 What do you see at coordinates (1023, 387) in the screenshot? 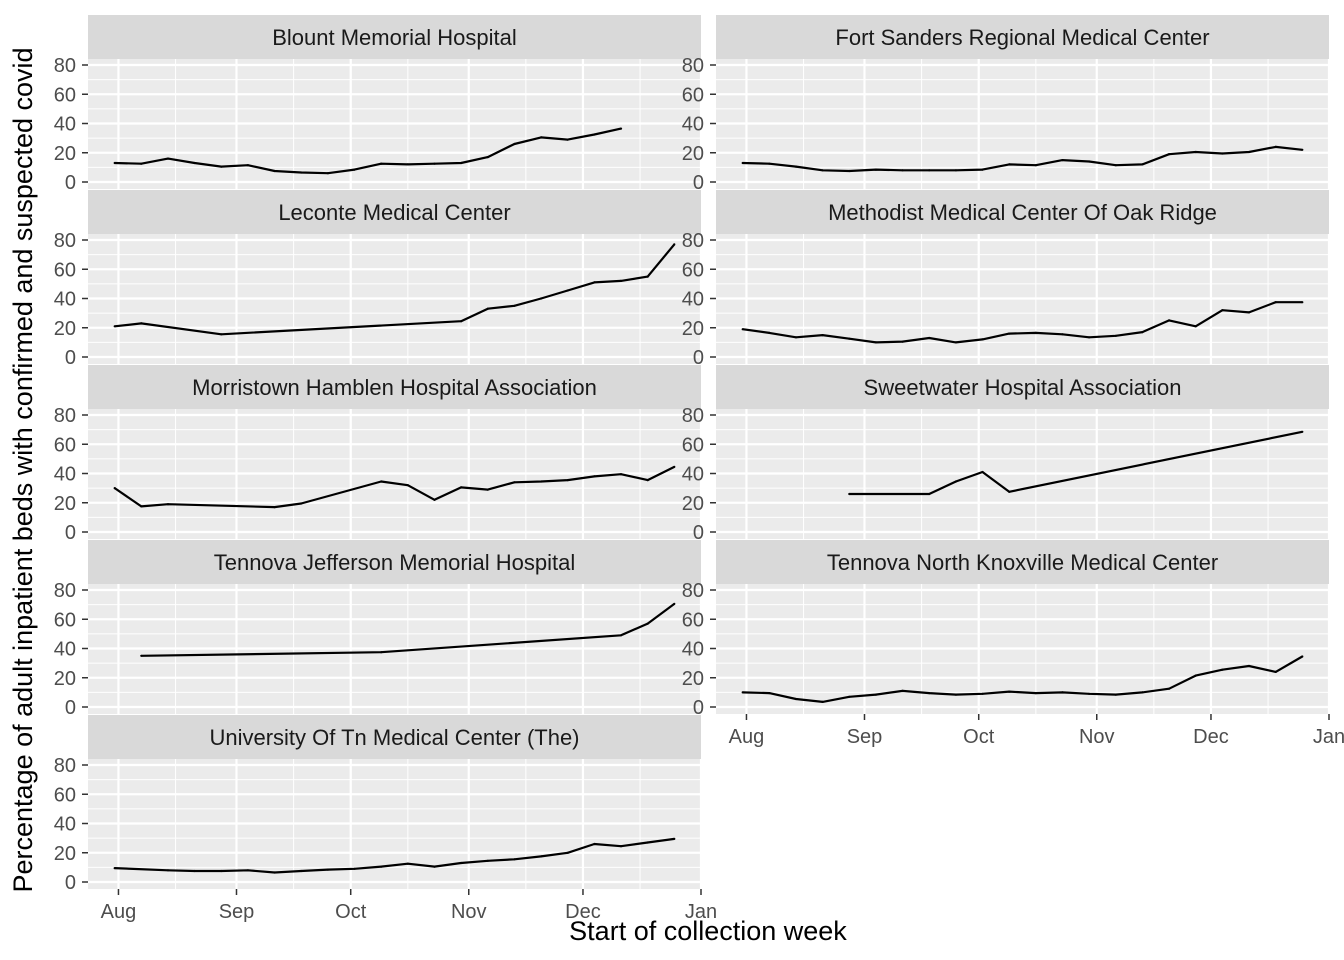
I see `strip-label: Sweetwater Hospital Association` at bounding box center [1023, 387].